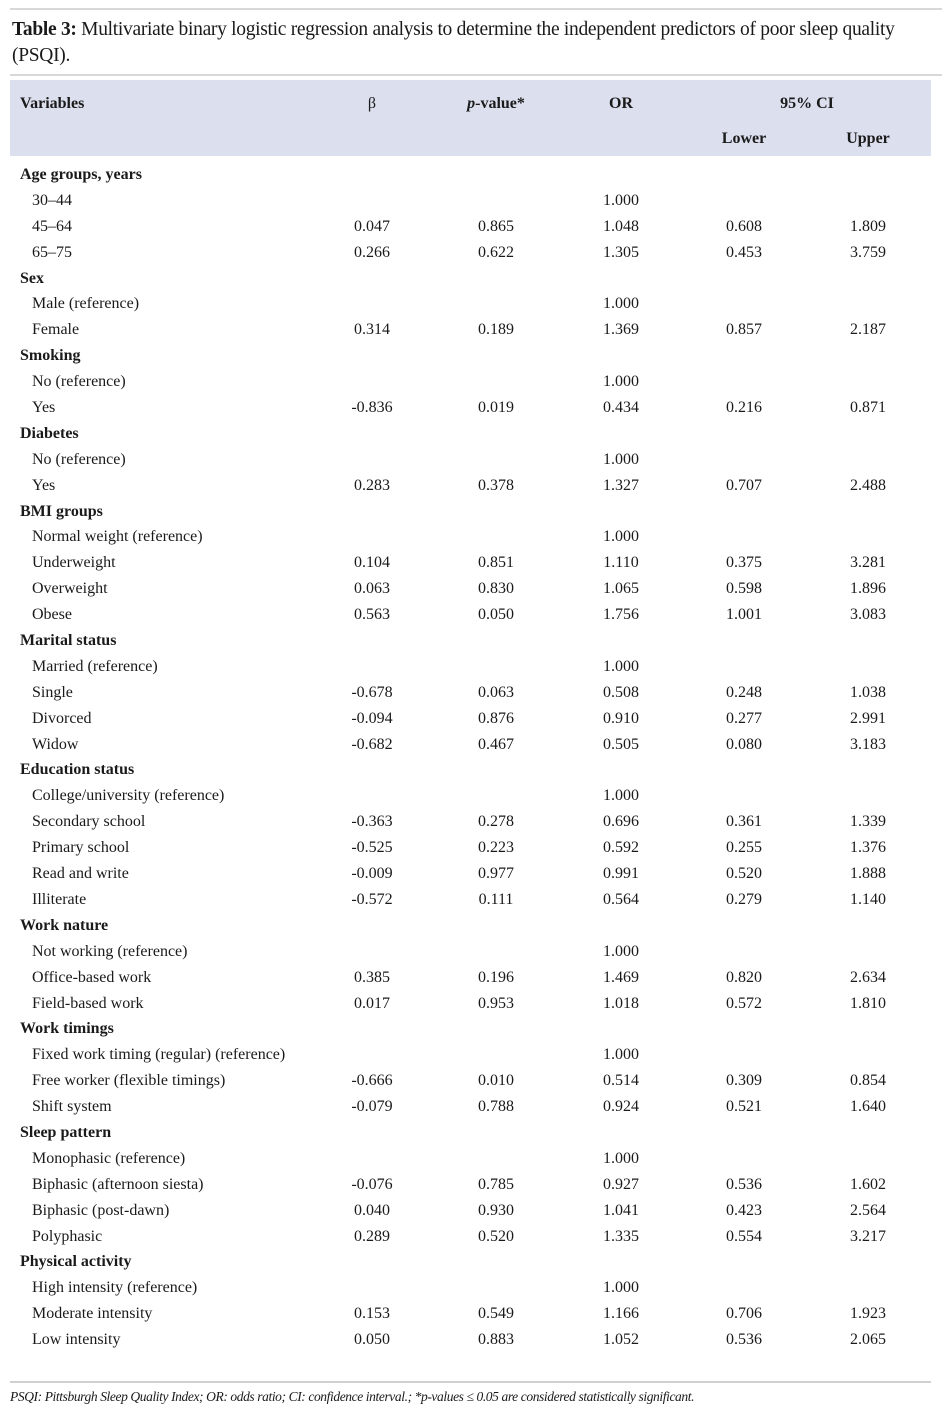 The height and width of the screenshot is (1421, 952). I want to click on header-beta: β, so click(372, 103).